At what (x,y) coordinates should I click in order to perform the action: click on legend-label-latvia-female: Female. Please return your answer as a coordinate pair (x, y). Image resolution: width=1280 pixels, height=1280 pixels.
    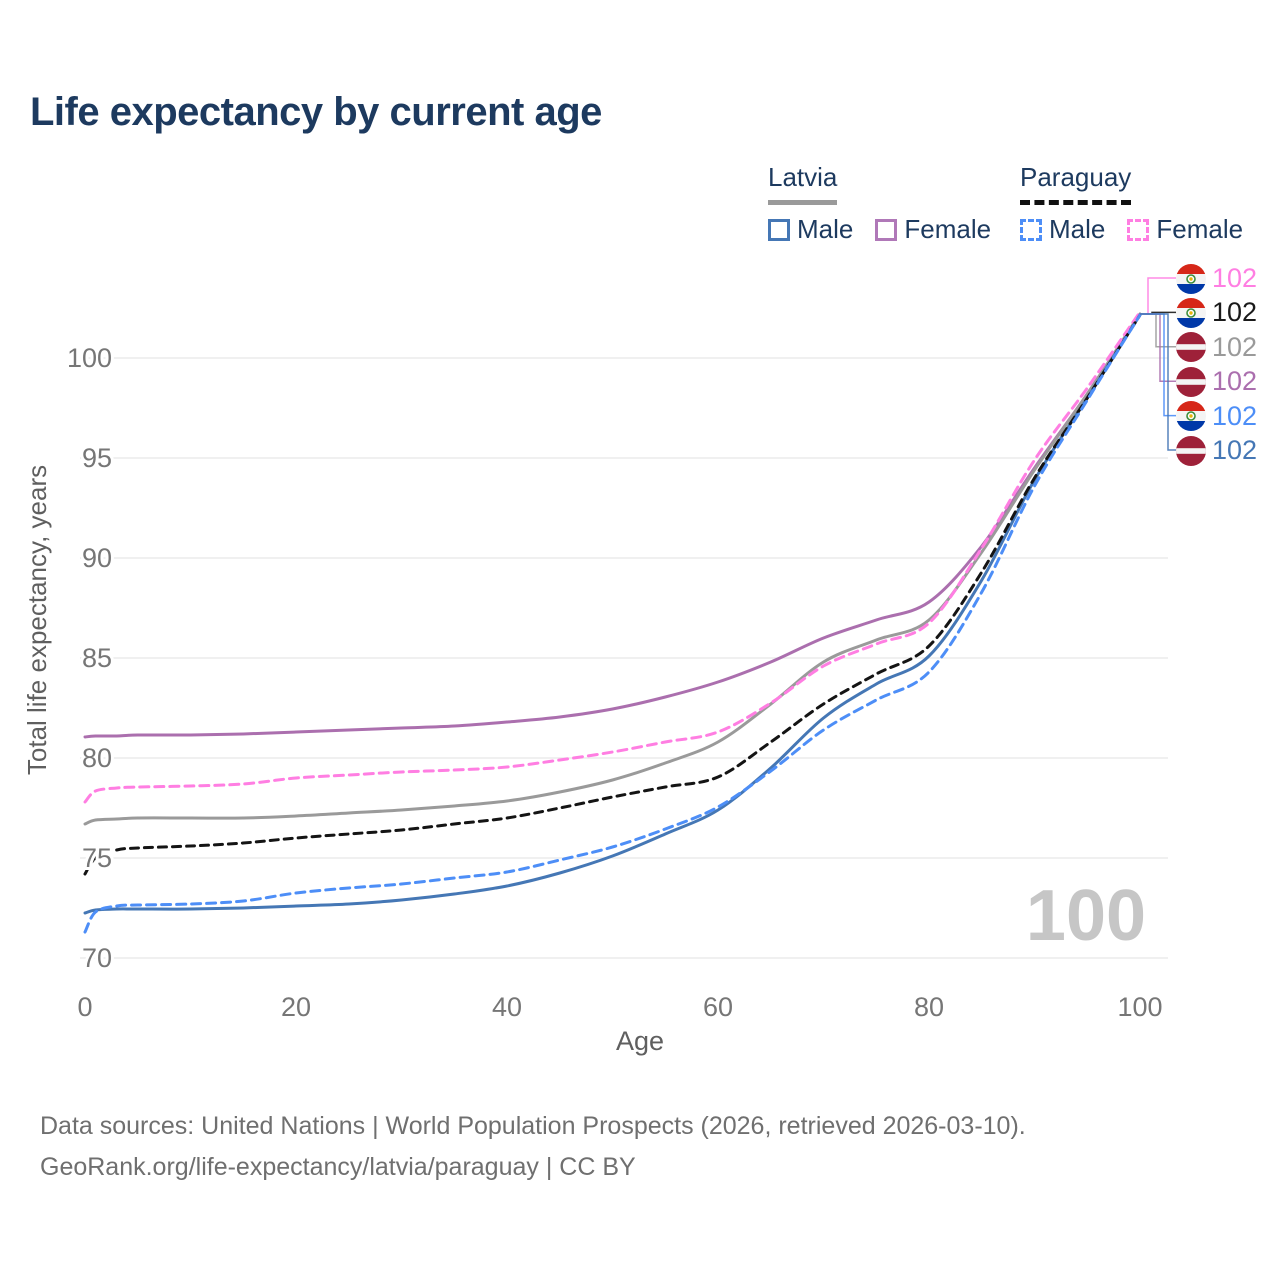
    Looking at the image, I should click on (948, 229).